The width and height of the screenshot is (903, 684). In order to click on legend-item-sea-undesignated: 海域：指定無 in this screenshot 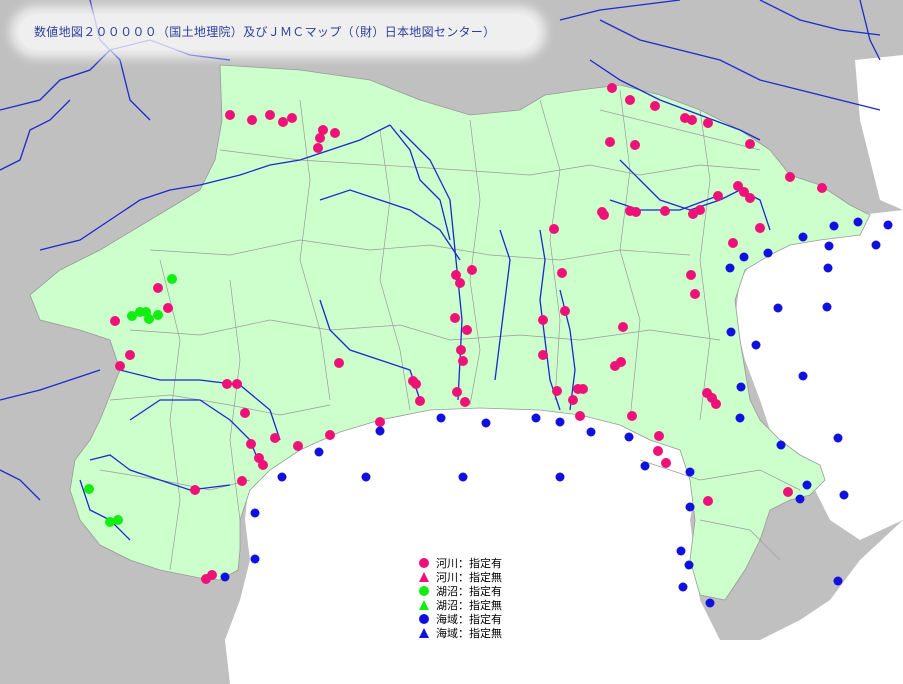, I will do `click(481, 633)`.